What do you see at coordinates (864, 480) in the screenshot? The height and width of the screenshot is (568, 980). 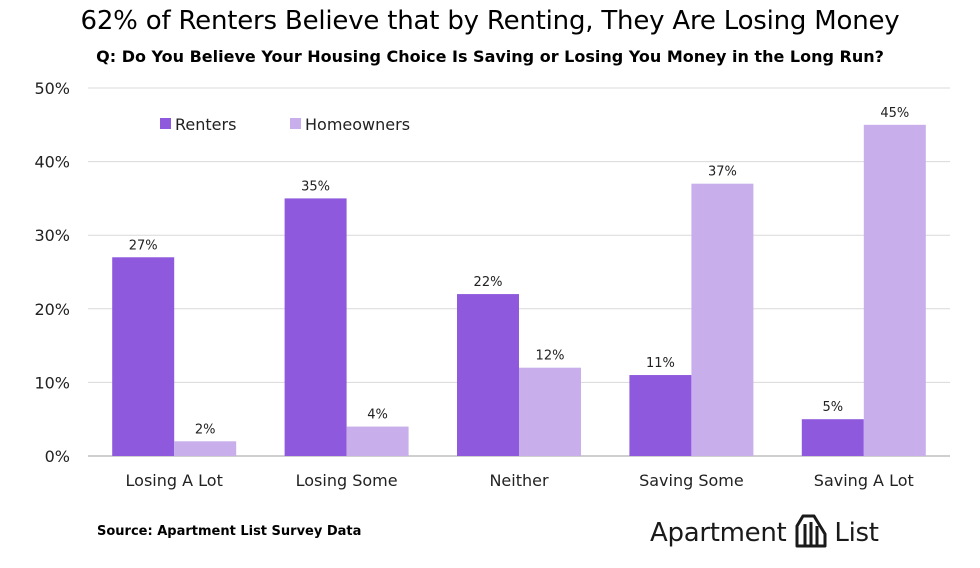 I see `x-tick-label: Saving A Lot` at bounding box center [864, 480].